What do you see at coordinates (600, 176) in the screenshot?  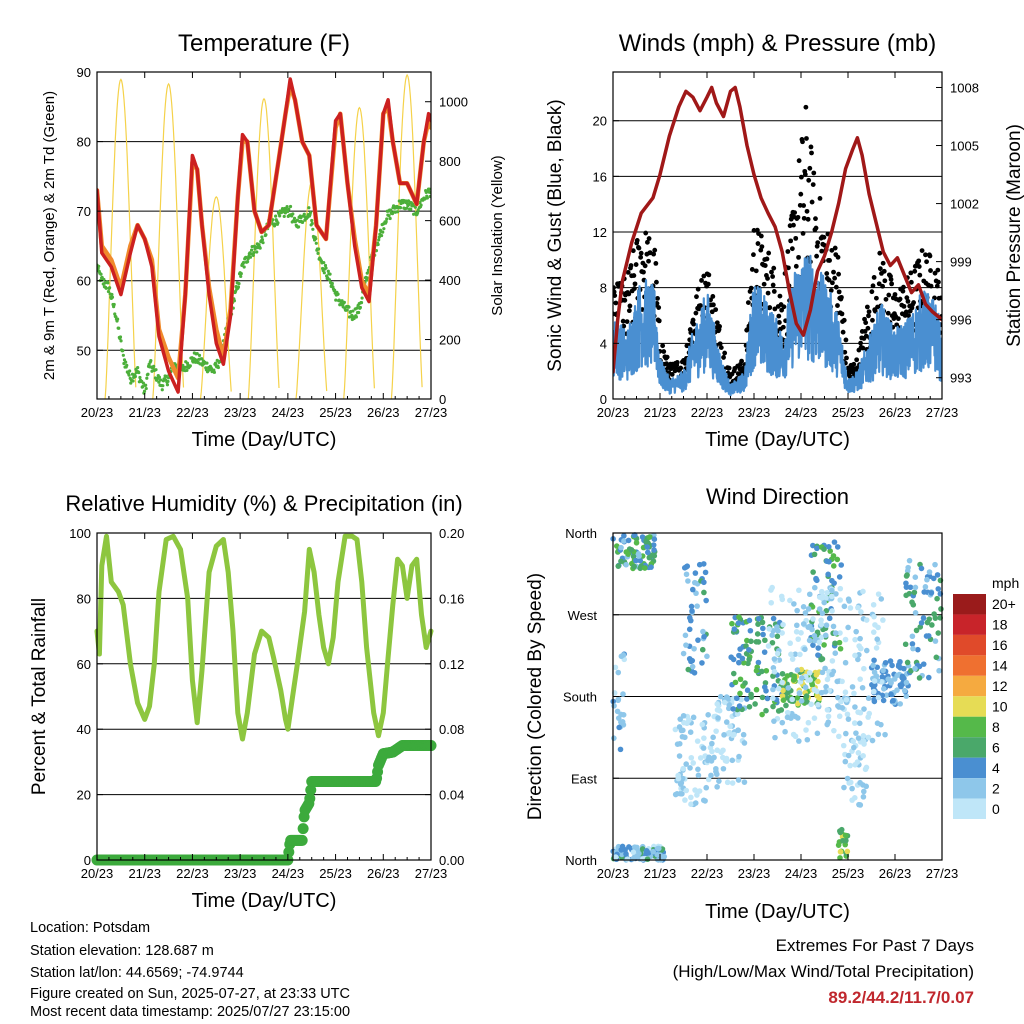 I see `y-tick-label: 16` at bounding box center [600, 176].